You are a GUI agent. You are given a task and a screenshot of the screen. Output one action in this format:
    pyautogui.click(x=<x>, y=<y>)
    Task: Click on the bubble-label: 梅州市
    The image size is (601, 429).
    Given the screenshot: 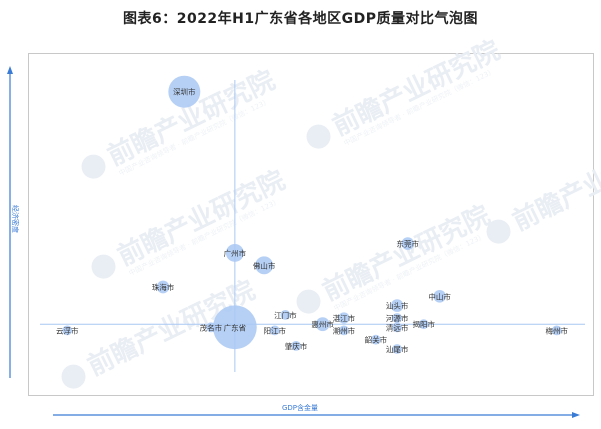 What is the action you would take?
    pyautogui.click(x=556, y=330)
    